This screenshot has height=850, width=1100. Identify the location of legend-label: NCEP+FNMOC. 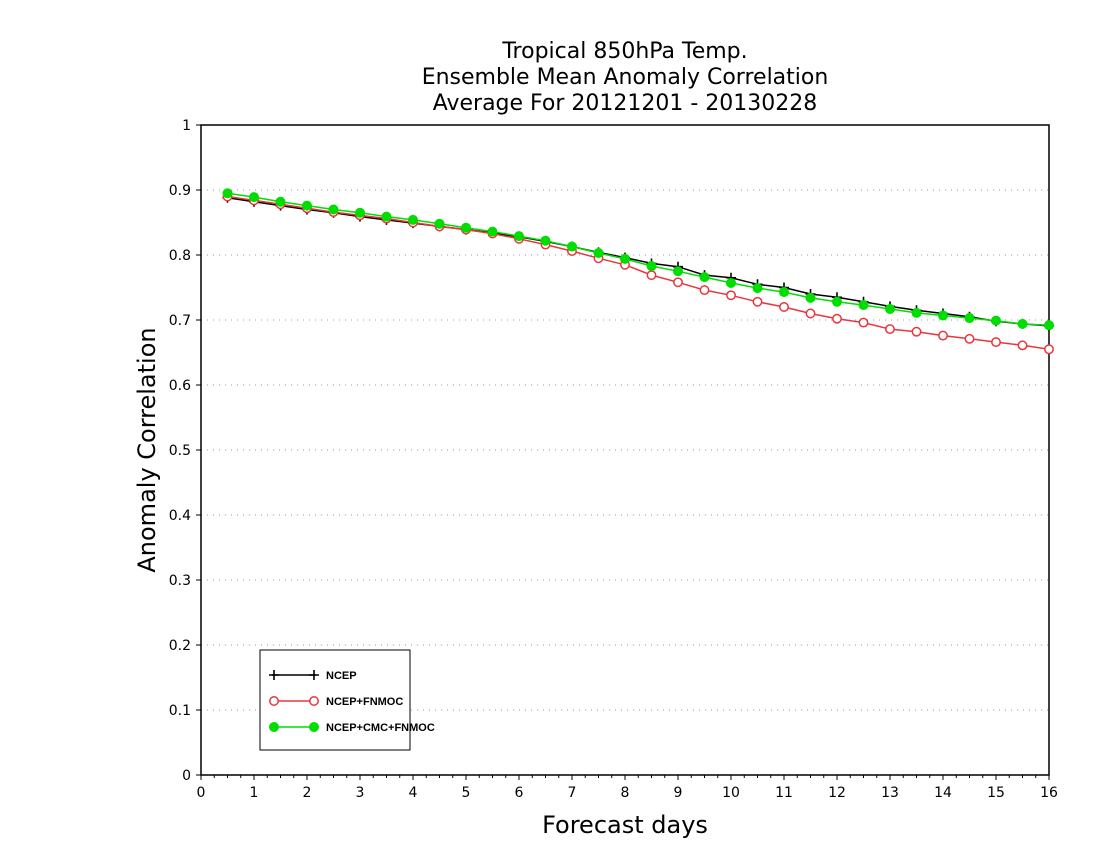
(364, 702).